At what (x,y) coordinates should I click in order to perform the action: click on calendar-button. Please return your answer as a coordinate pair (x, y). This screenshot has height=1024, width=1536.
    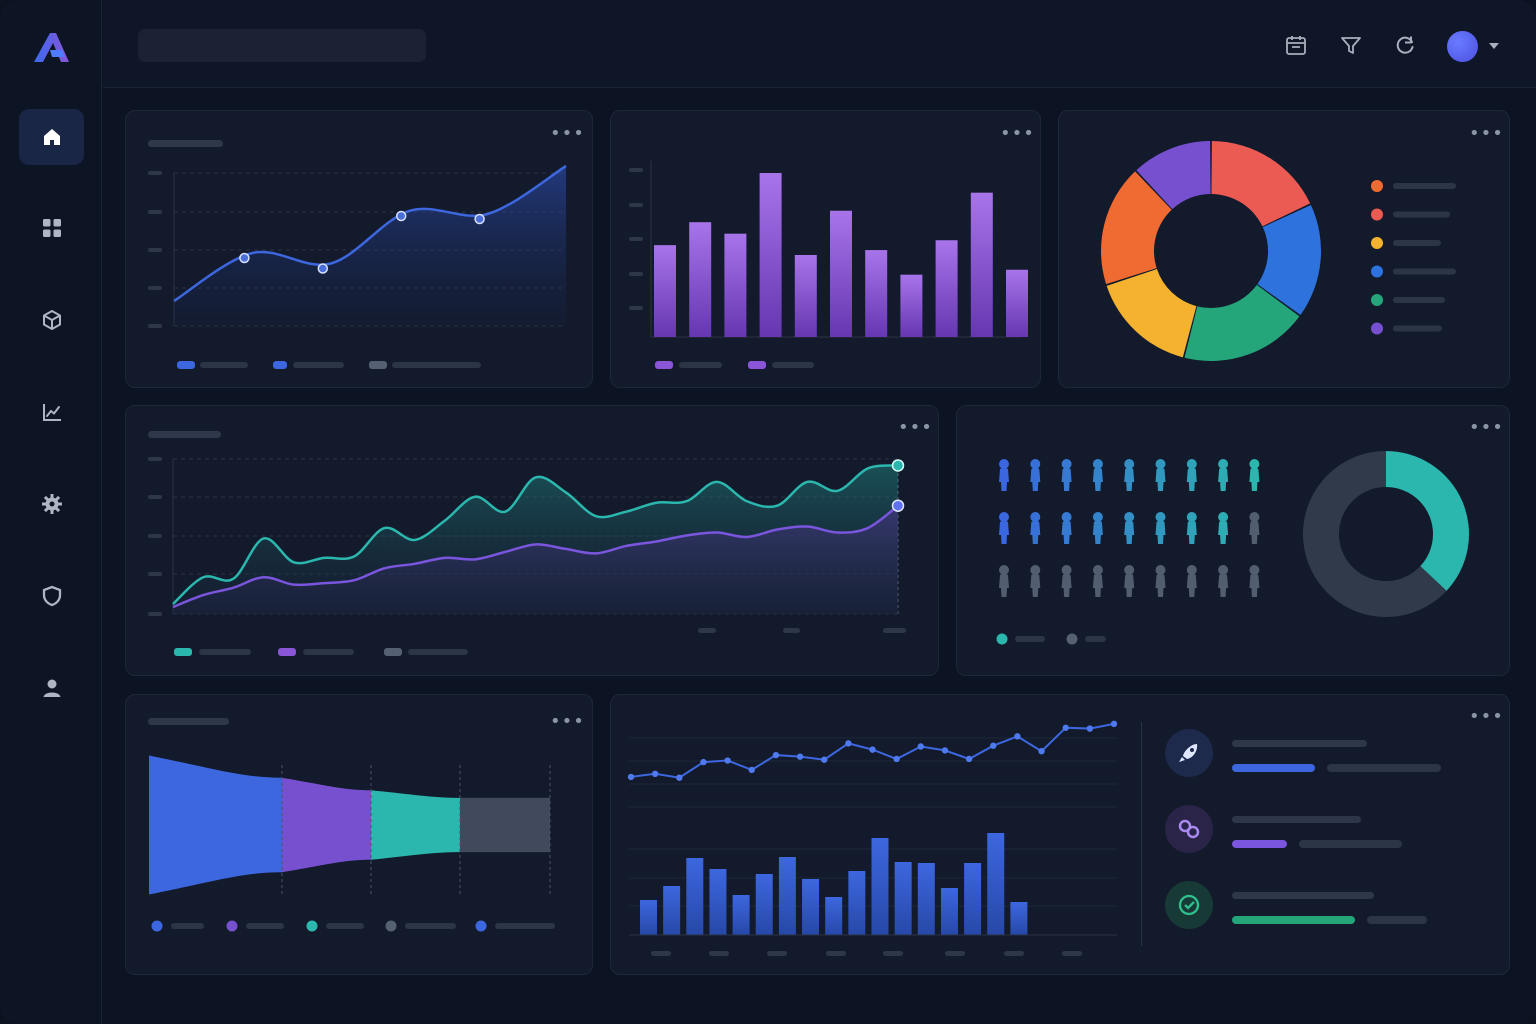
    Looking at the image, I should click on (1296, 45).